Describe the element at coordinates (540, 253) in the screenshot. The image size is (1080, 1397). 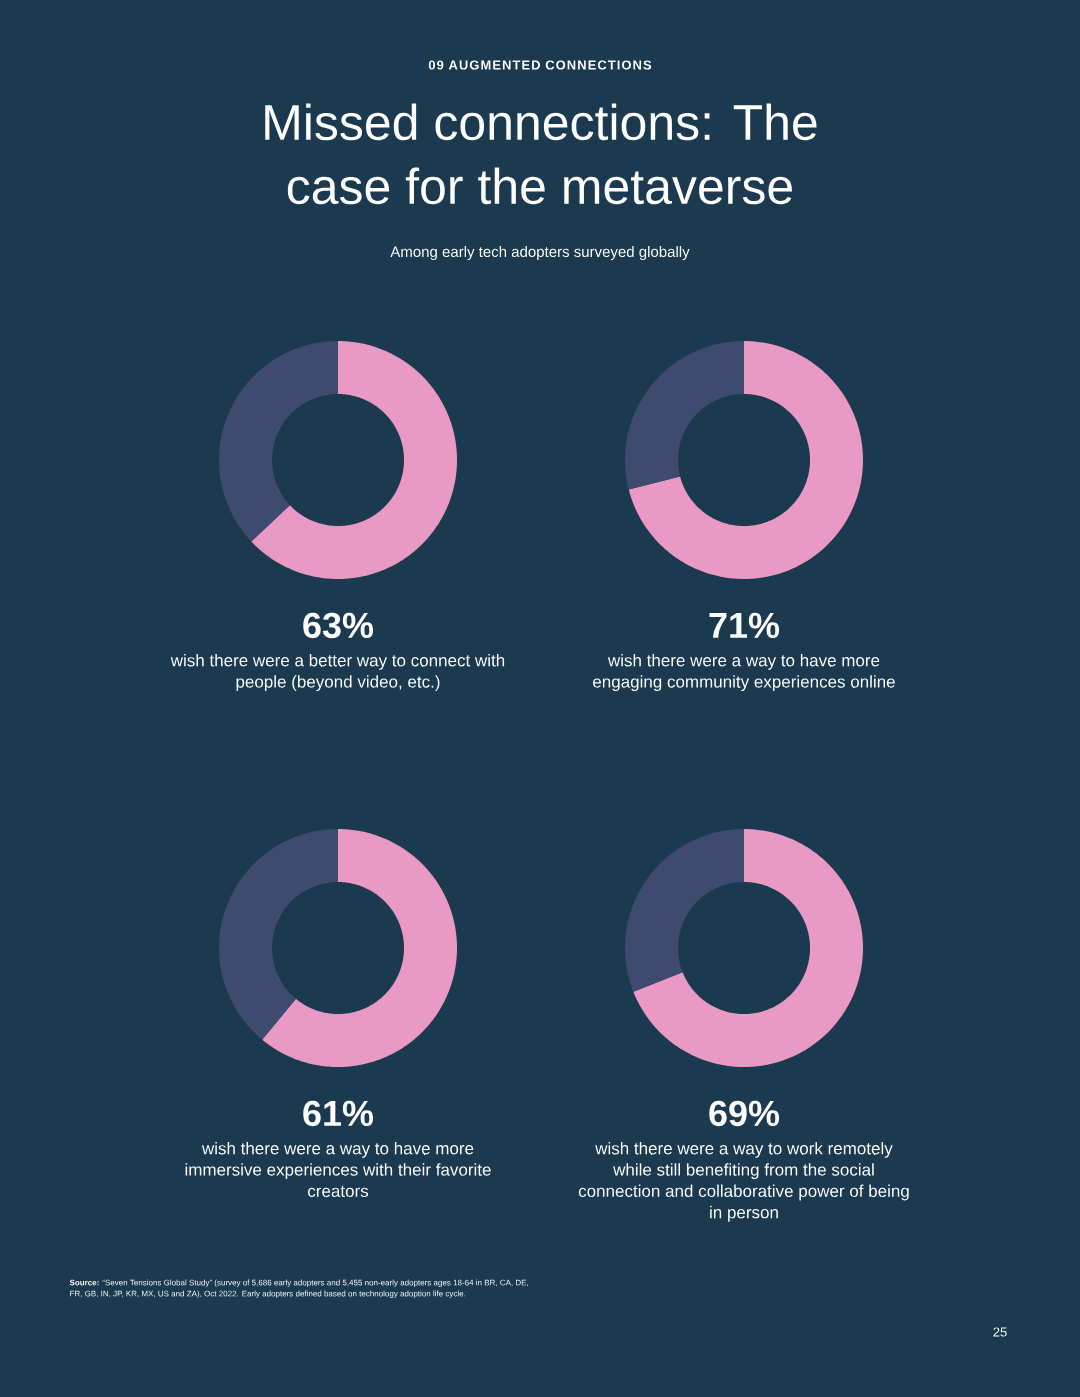
I see `text: Among early tech adopters surveyed globally` at that location.